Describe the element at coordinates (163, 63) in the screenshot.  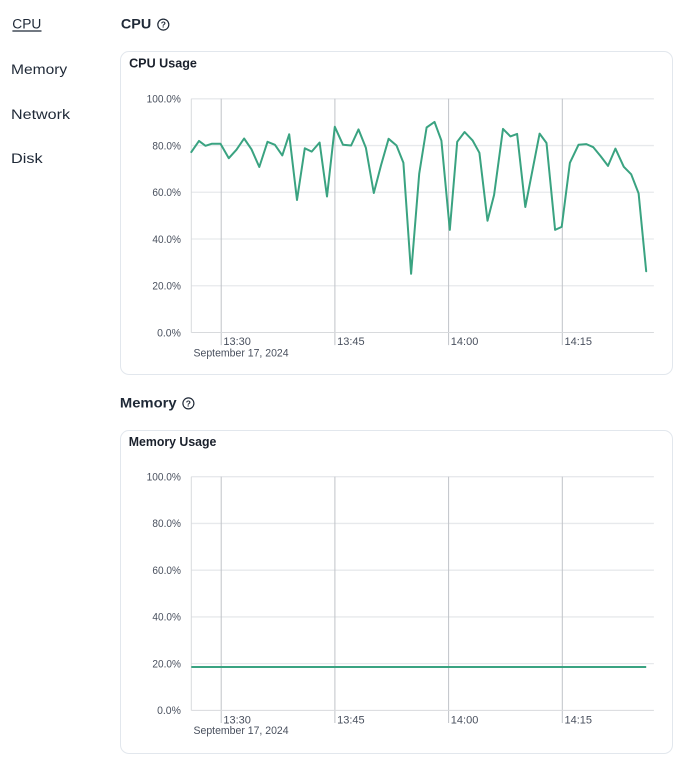
I see `svg-text: CPU Usage` at that location.